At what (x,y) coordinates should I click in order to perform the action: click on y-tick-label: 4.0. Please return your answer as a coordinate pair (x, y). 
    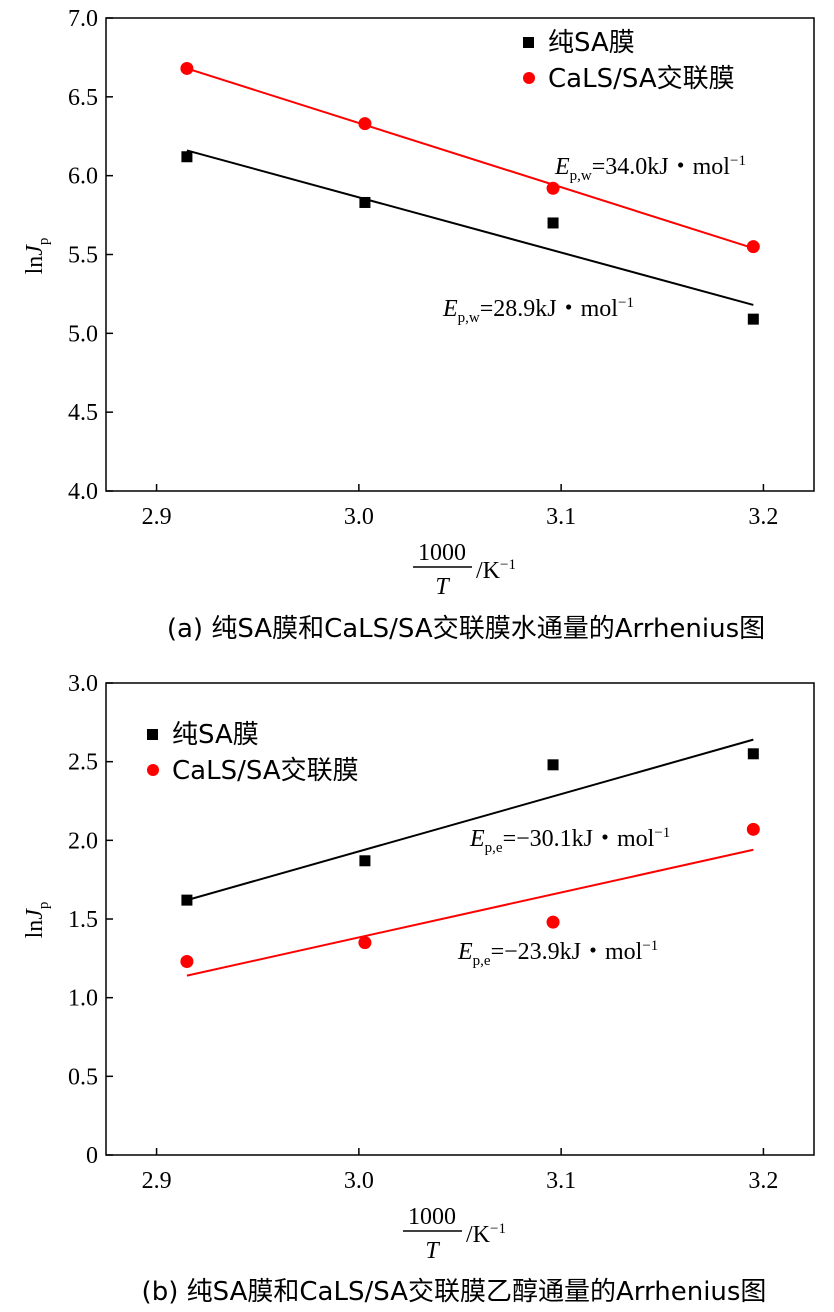
    Looking at the image, I should click on (83, 492).